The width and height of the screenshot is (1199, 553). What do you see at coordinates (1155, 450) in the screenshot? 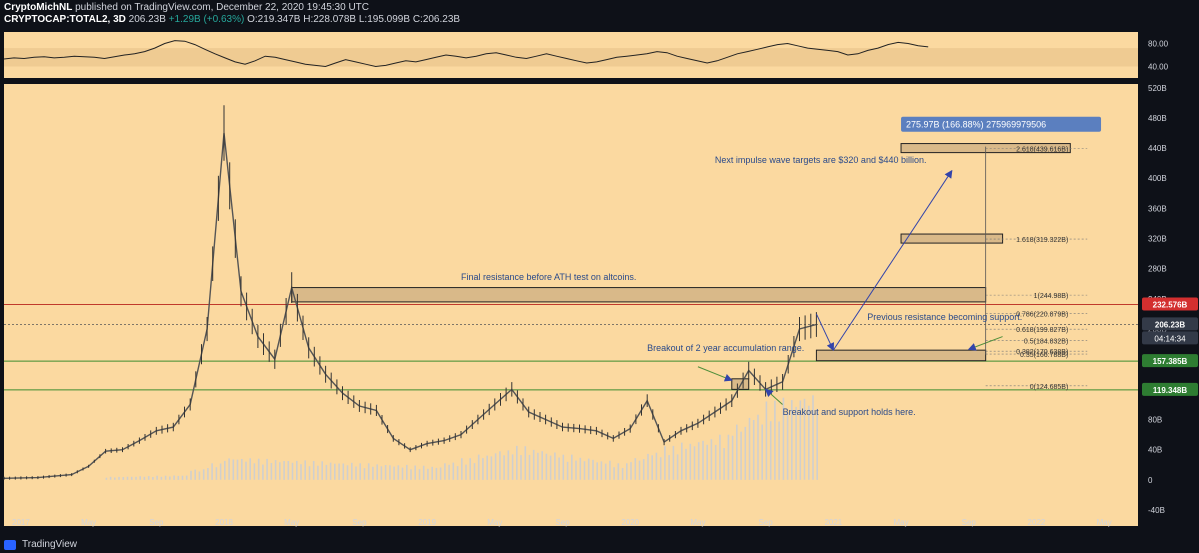
I see `price-tick-label: 40B` at bounding box center [1155, 450].